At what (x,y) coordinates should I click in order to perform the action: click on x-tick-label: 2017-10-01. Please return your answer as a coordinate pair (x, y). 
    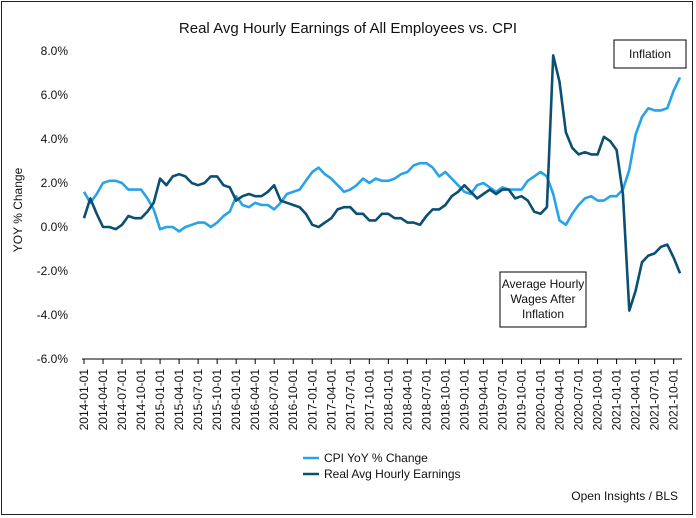
    Looking at the image, I should click on (369, 400).